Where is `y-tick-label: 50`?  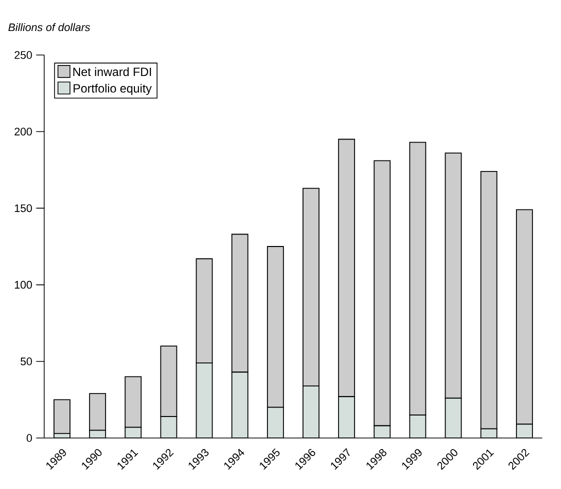 y-tick-label: 50 is located at coordinates (26, 362).